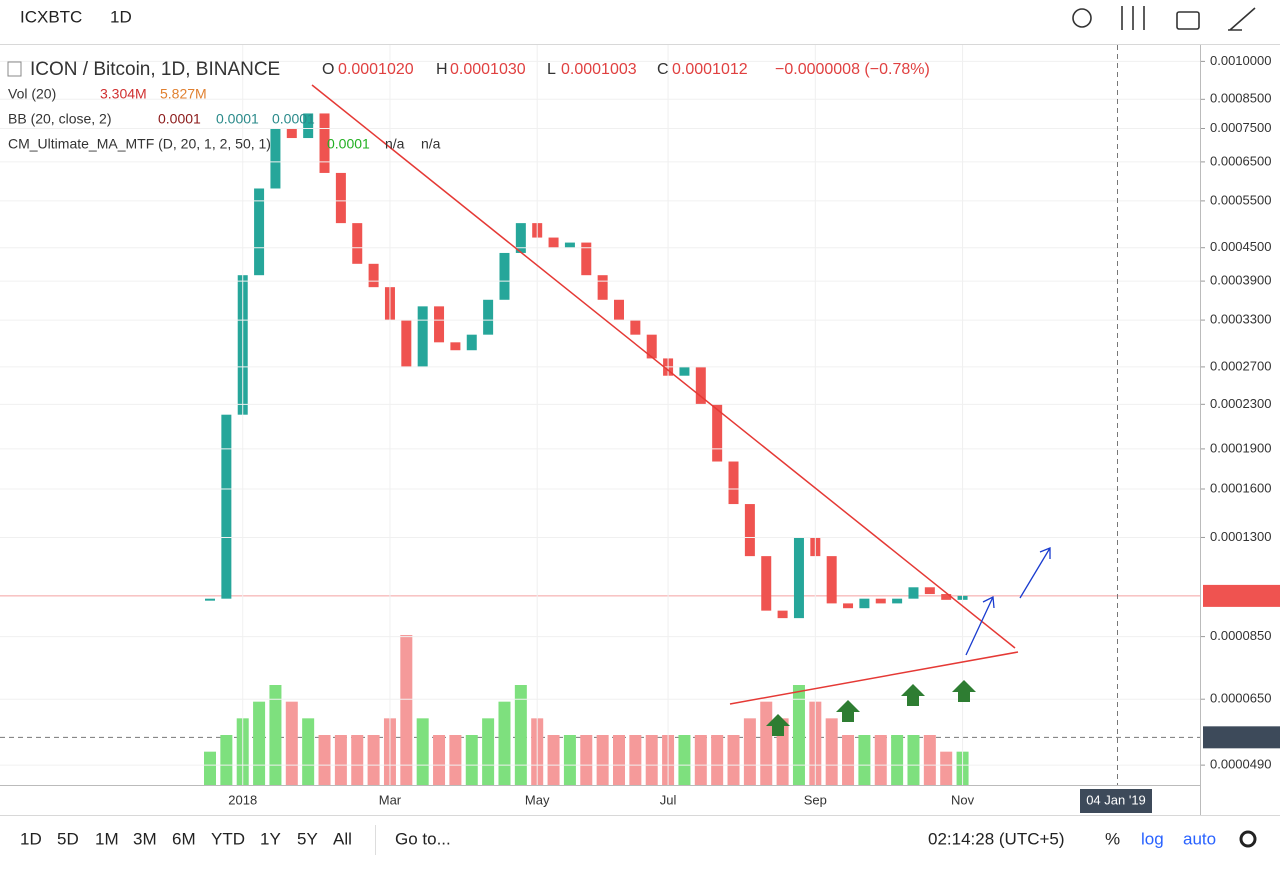  I want to click on ohlc-value: 0.0001012, so click(710, 69).